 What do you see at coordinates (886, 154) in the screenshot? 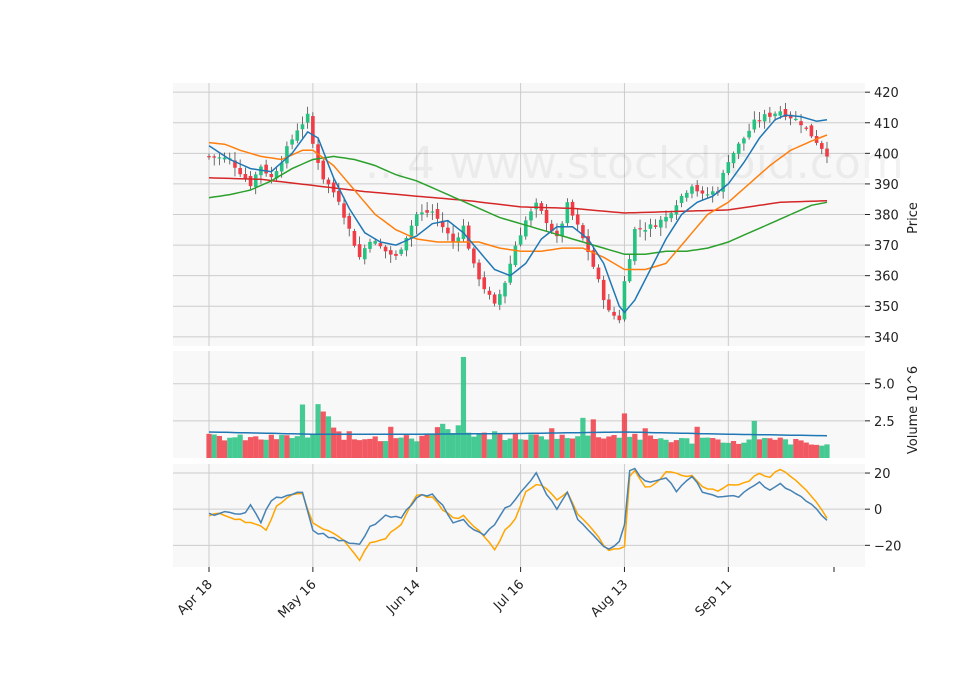
I see `y-tick-label: 400` at bounding box center [886, 154].